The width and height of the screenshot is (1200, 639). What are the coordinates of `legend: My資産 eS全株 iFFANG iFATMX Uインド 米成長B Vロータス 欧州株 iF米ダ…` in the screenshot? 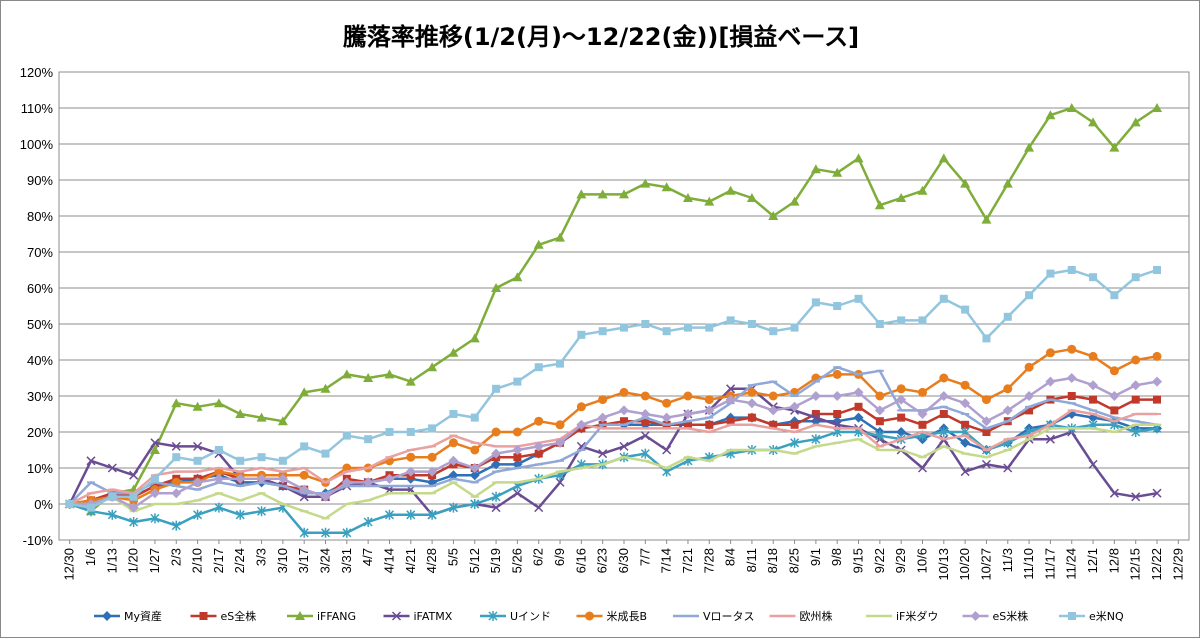 It's located at (609, 616).